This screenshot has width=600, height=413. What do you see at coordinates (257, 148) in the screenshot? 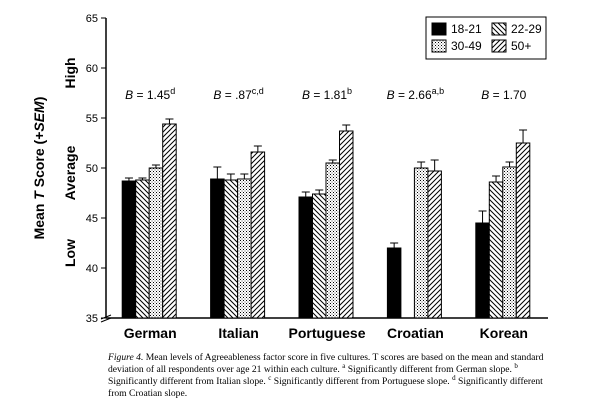
I see `error-bar-italian-50+` at bounding box center [257, 148].